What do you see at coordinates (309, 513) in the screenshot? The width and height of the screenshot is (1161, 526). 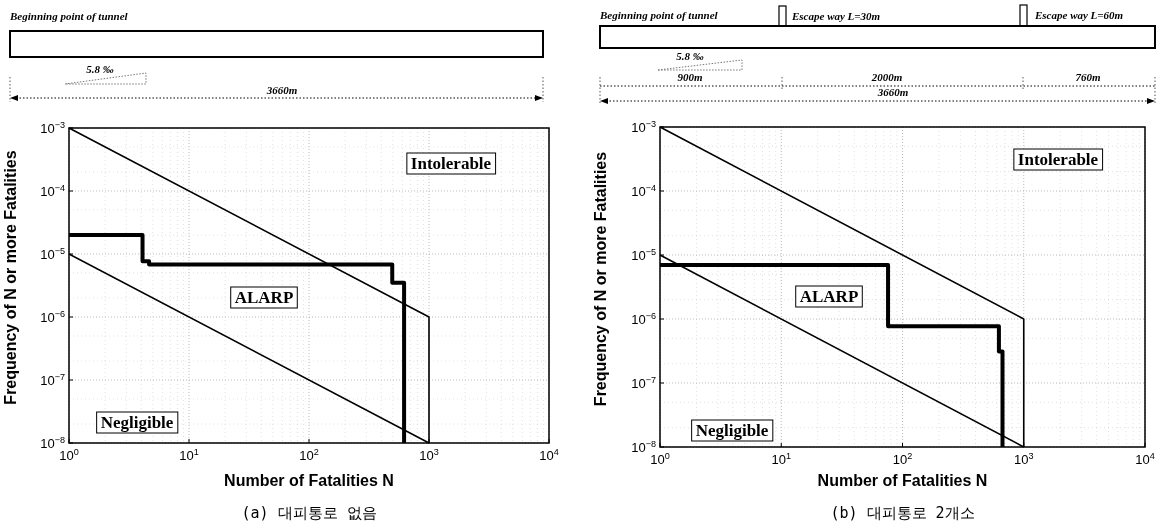 I see `text: (a) 대피통로 없음` at bounding box center [309, 513].